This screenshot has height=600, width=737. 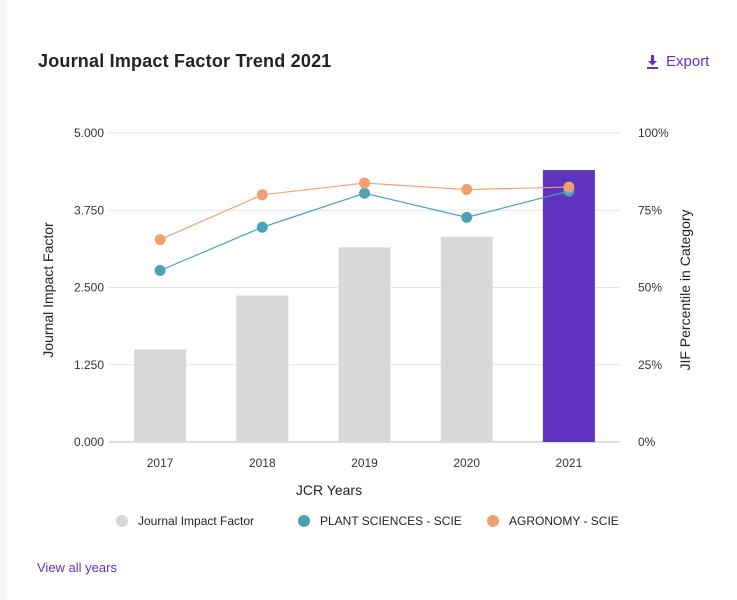 I want to click on export-button: Export, so click(x=678, y=61).